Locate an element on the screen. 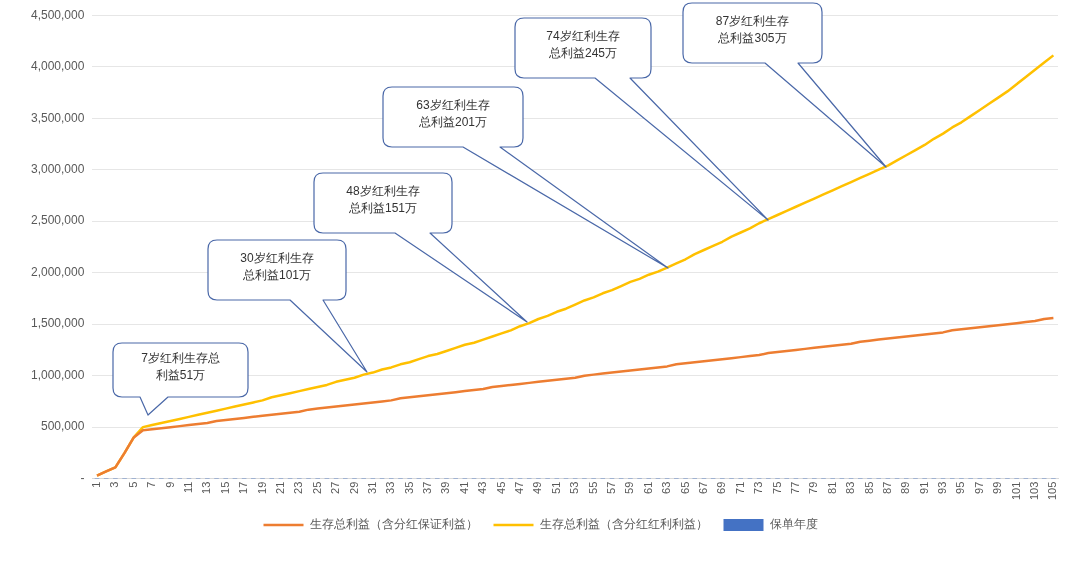 This screenshot has height=564, width=1080. x-tick-label: 69 is located at coordinates (721, 487).